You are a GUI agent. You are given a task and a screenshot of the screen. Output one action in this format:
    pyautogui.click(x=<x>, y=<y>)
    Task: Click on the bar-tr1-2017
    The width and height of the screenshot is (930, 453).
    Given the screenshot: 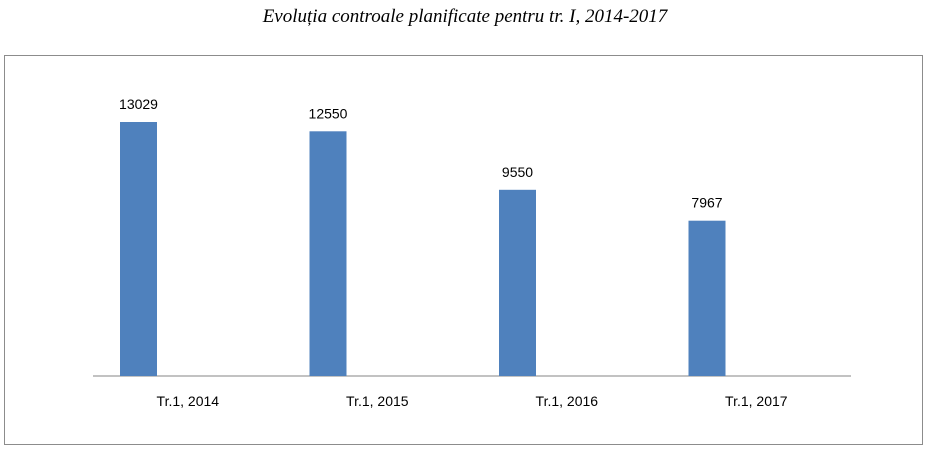 What is the action you would take?
    pyautogui.click(x=707, y=298)
    